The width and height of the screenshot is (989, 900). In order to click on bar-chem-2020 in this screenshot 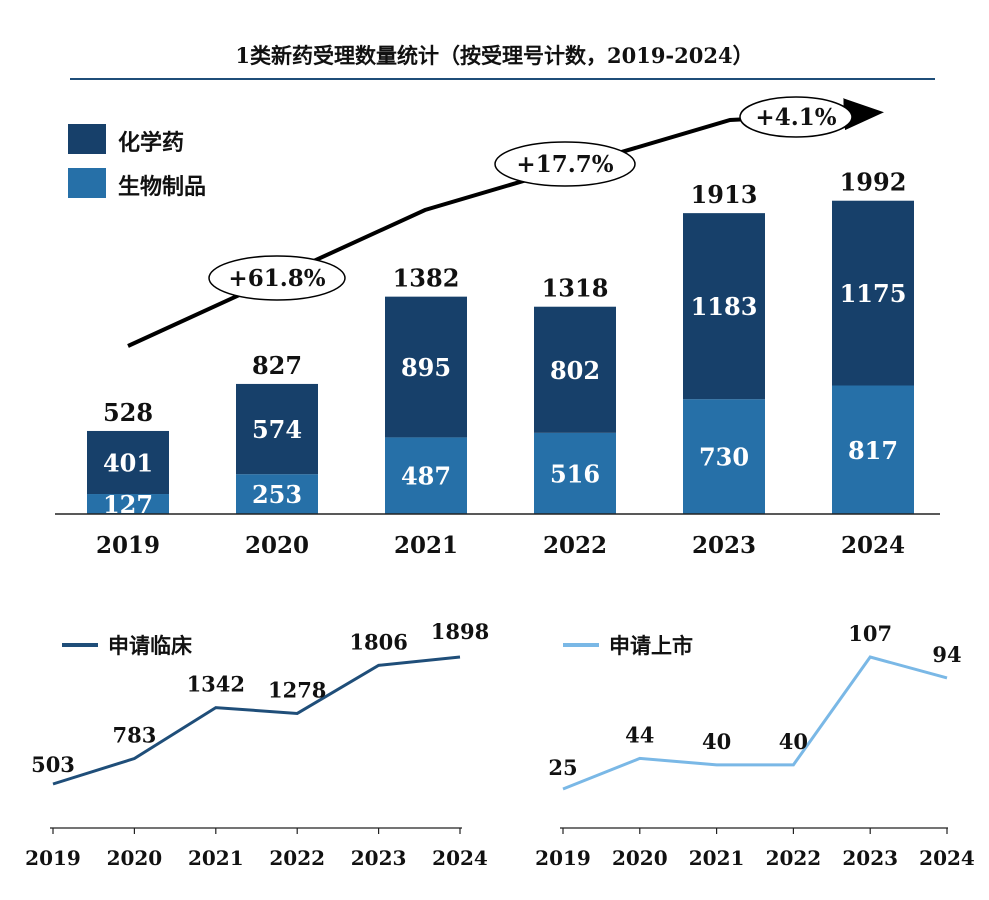, I will do `click(277, 429)`.